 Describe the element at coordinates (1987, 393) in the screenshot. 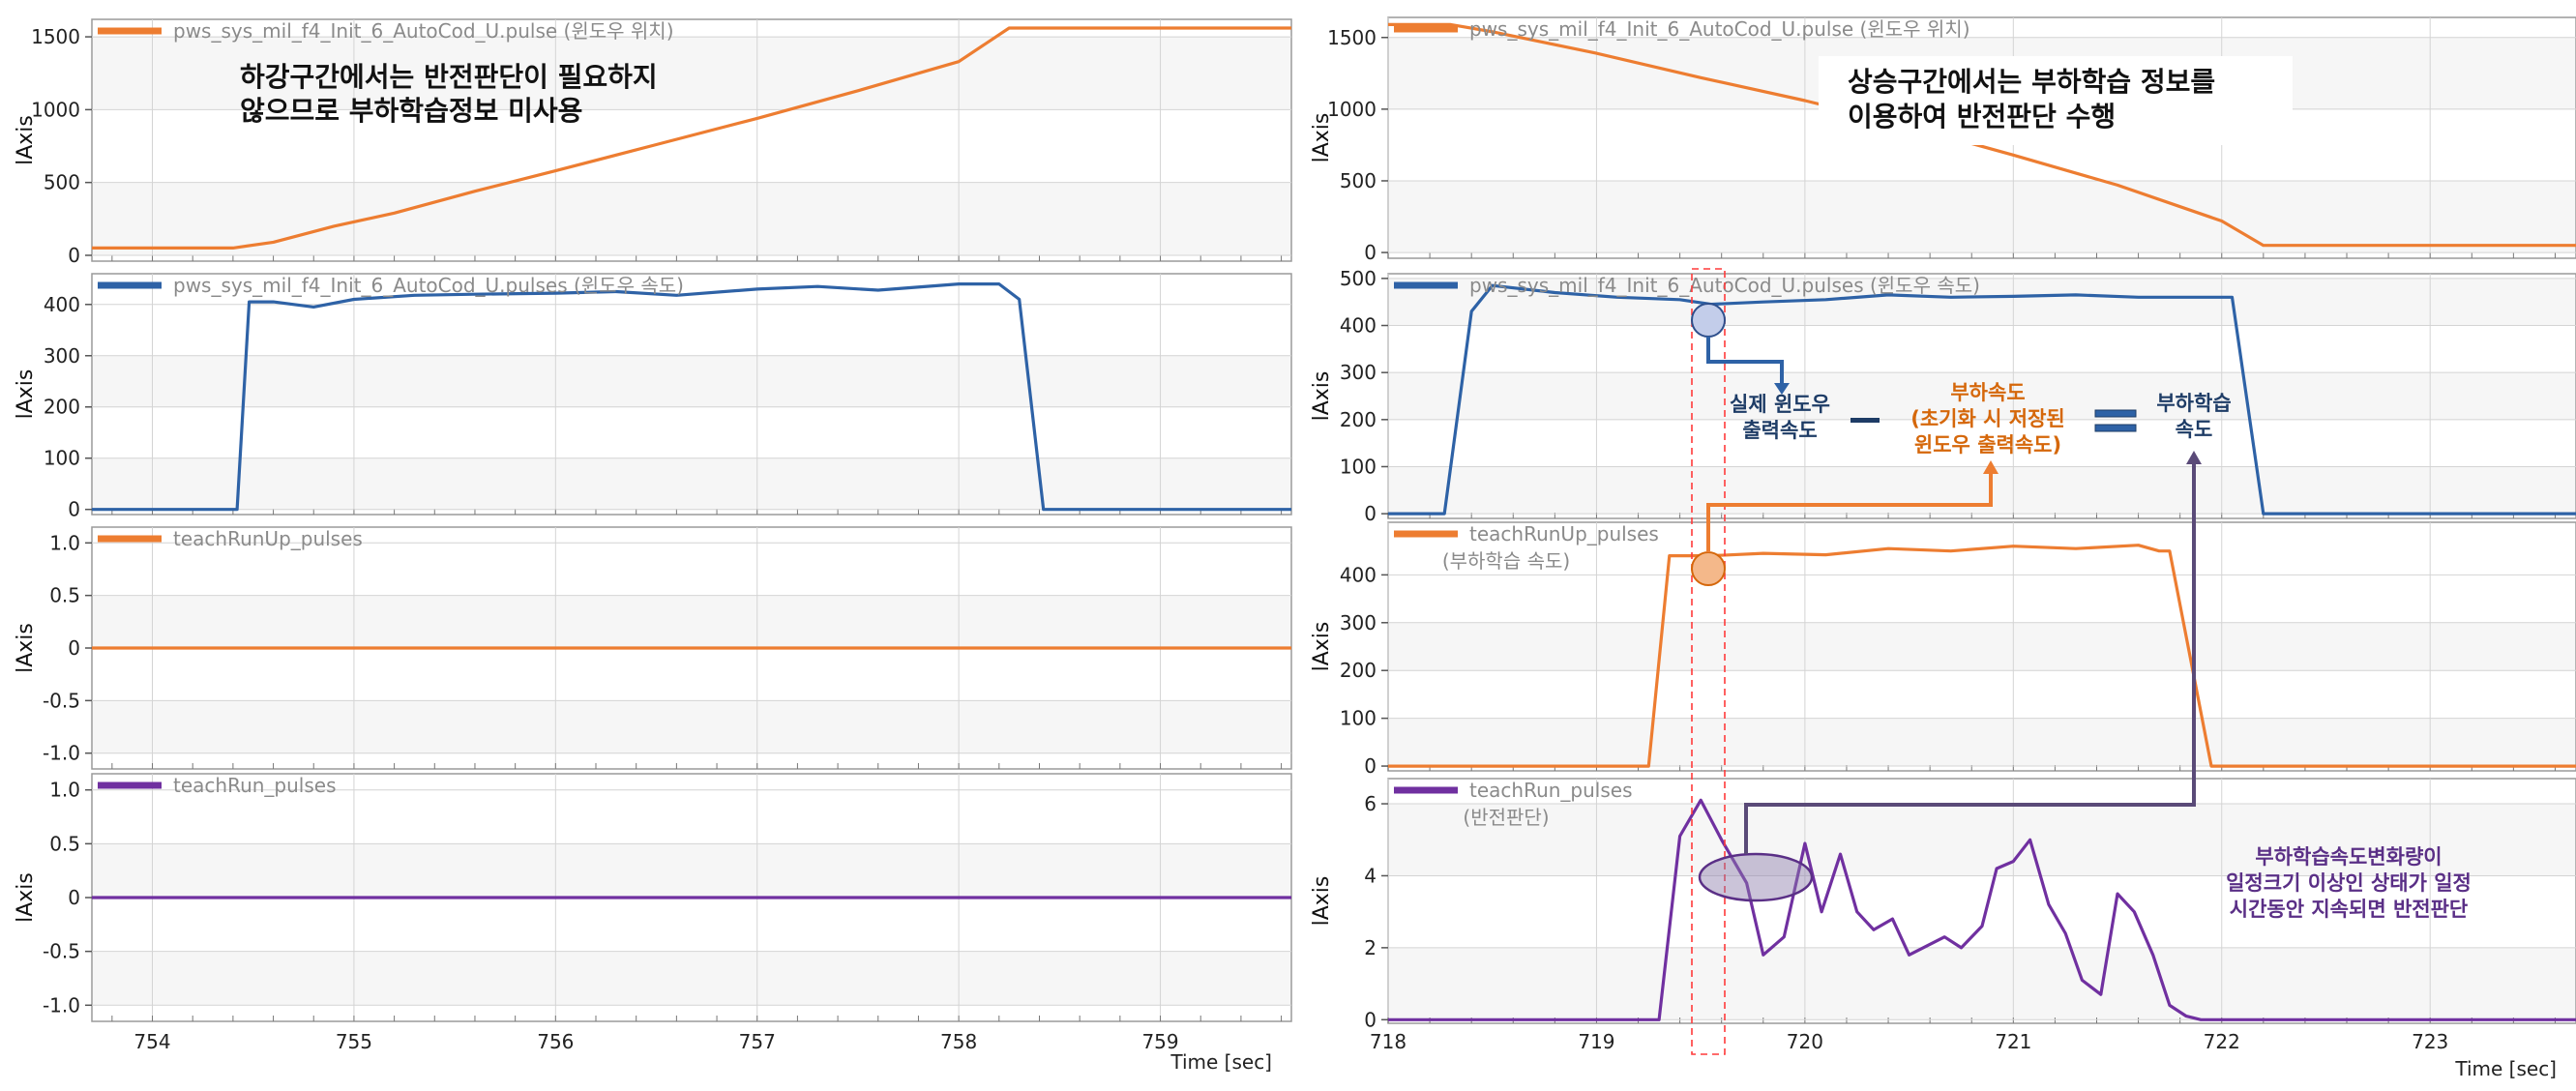

I see `callout-load-1: 부하속도` at that location.